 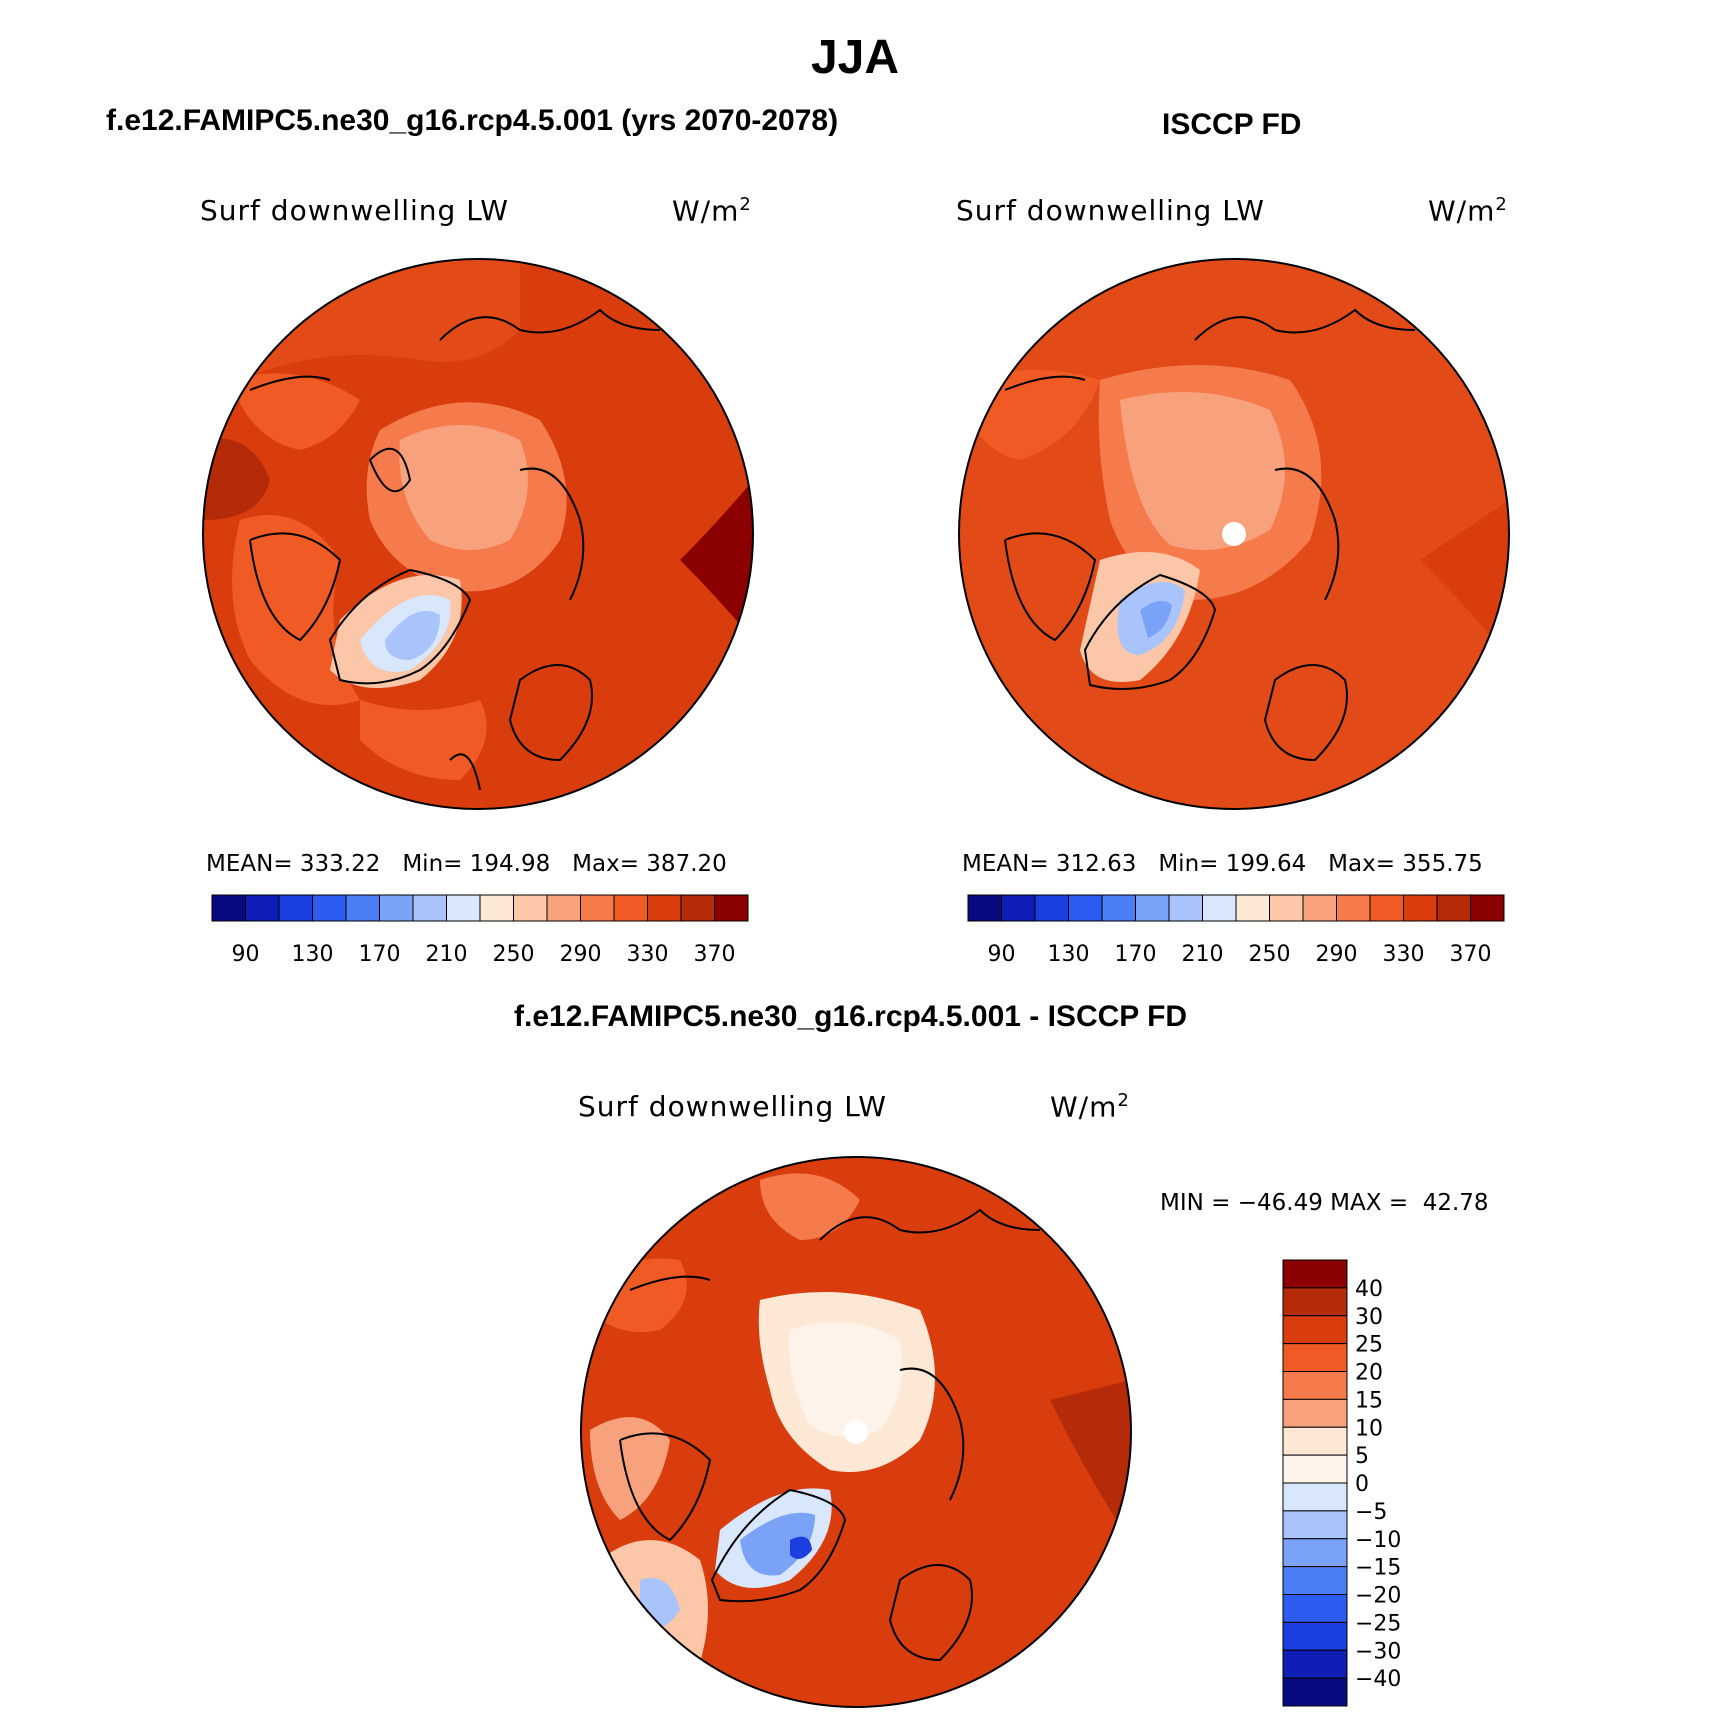 What do you see at coordinates (1378, 1540) in the screenshot?
I see `colorbar-tick-label: −10` at bounding box center [1378, 1540].